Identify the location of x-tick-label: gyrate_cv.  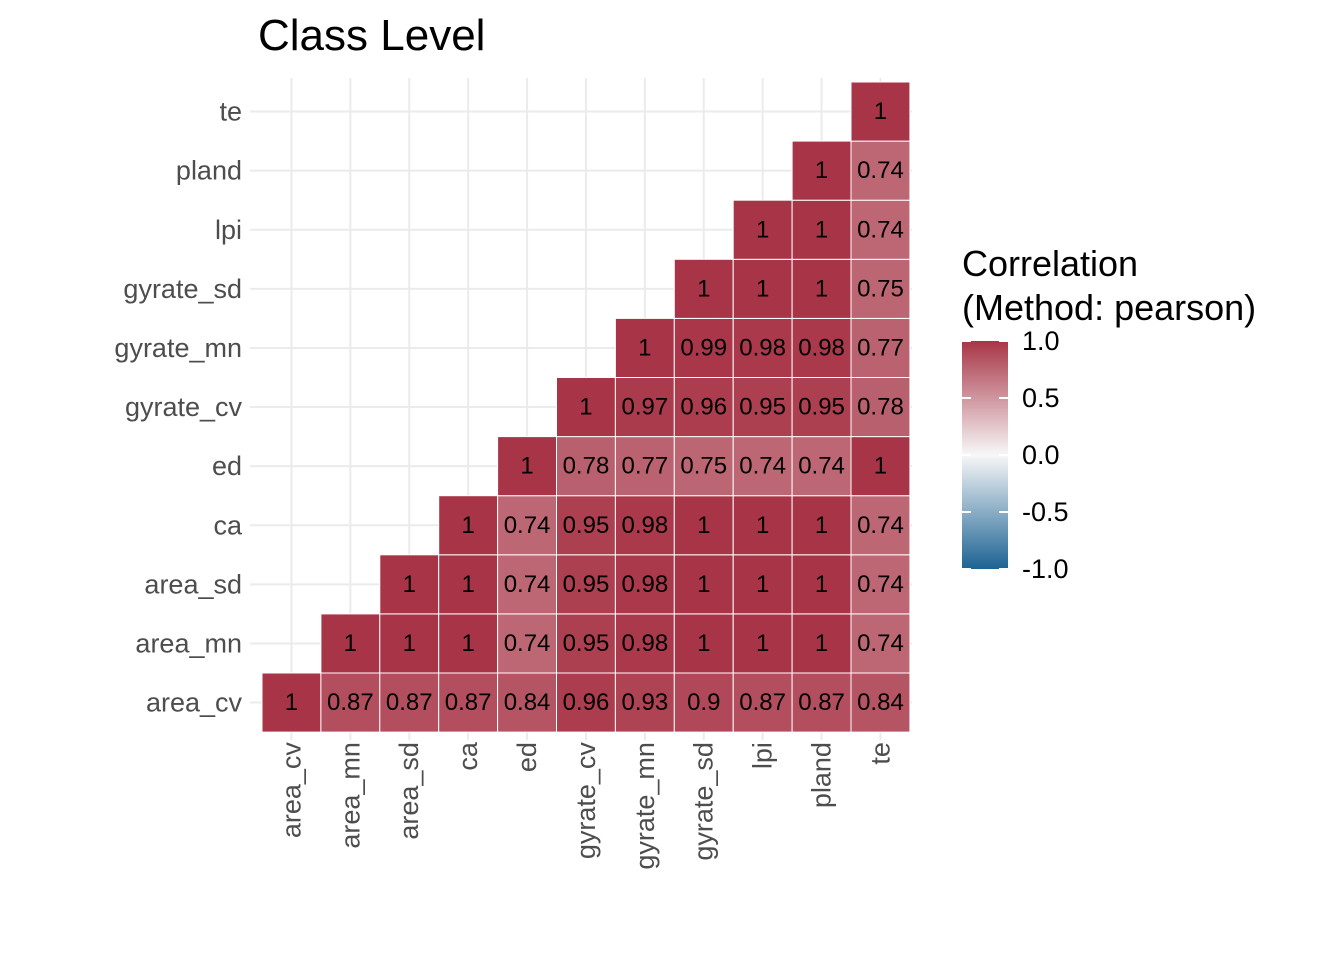
(586, 801).